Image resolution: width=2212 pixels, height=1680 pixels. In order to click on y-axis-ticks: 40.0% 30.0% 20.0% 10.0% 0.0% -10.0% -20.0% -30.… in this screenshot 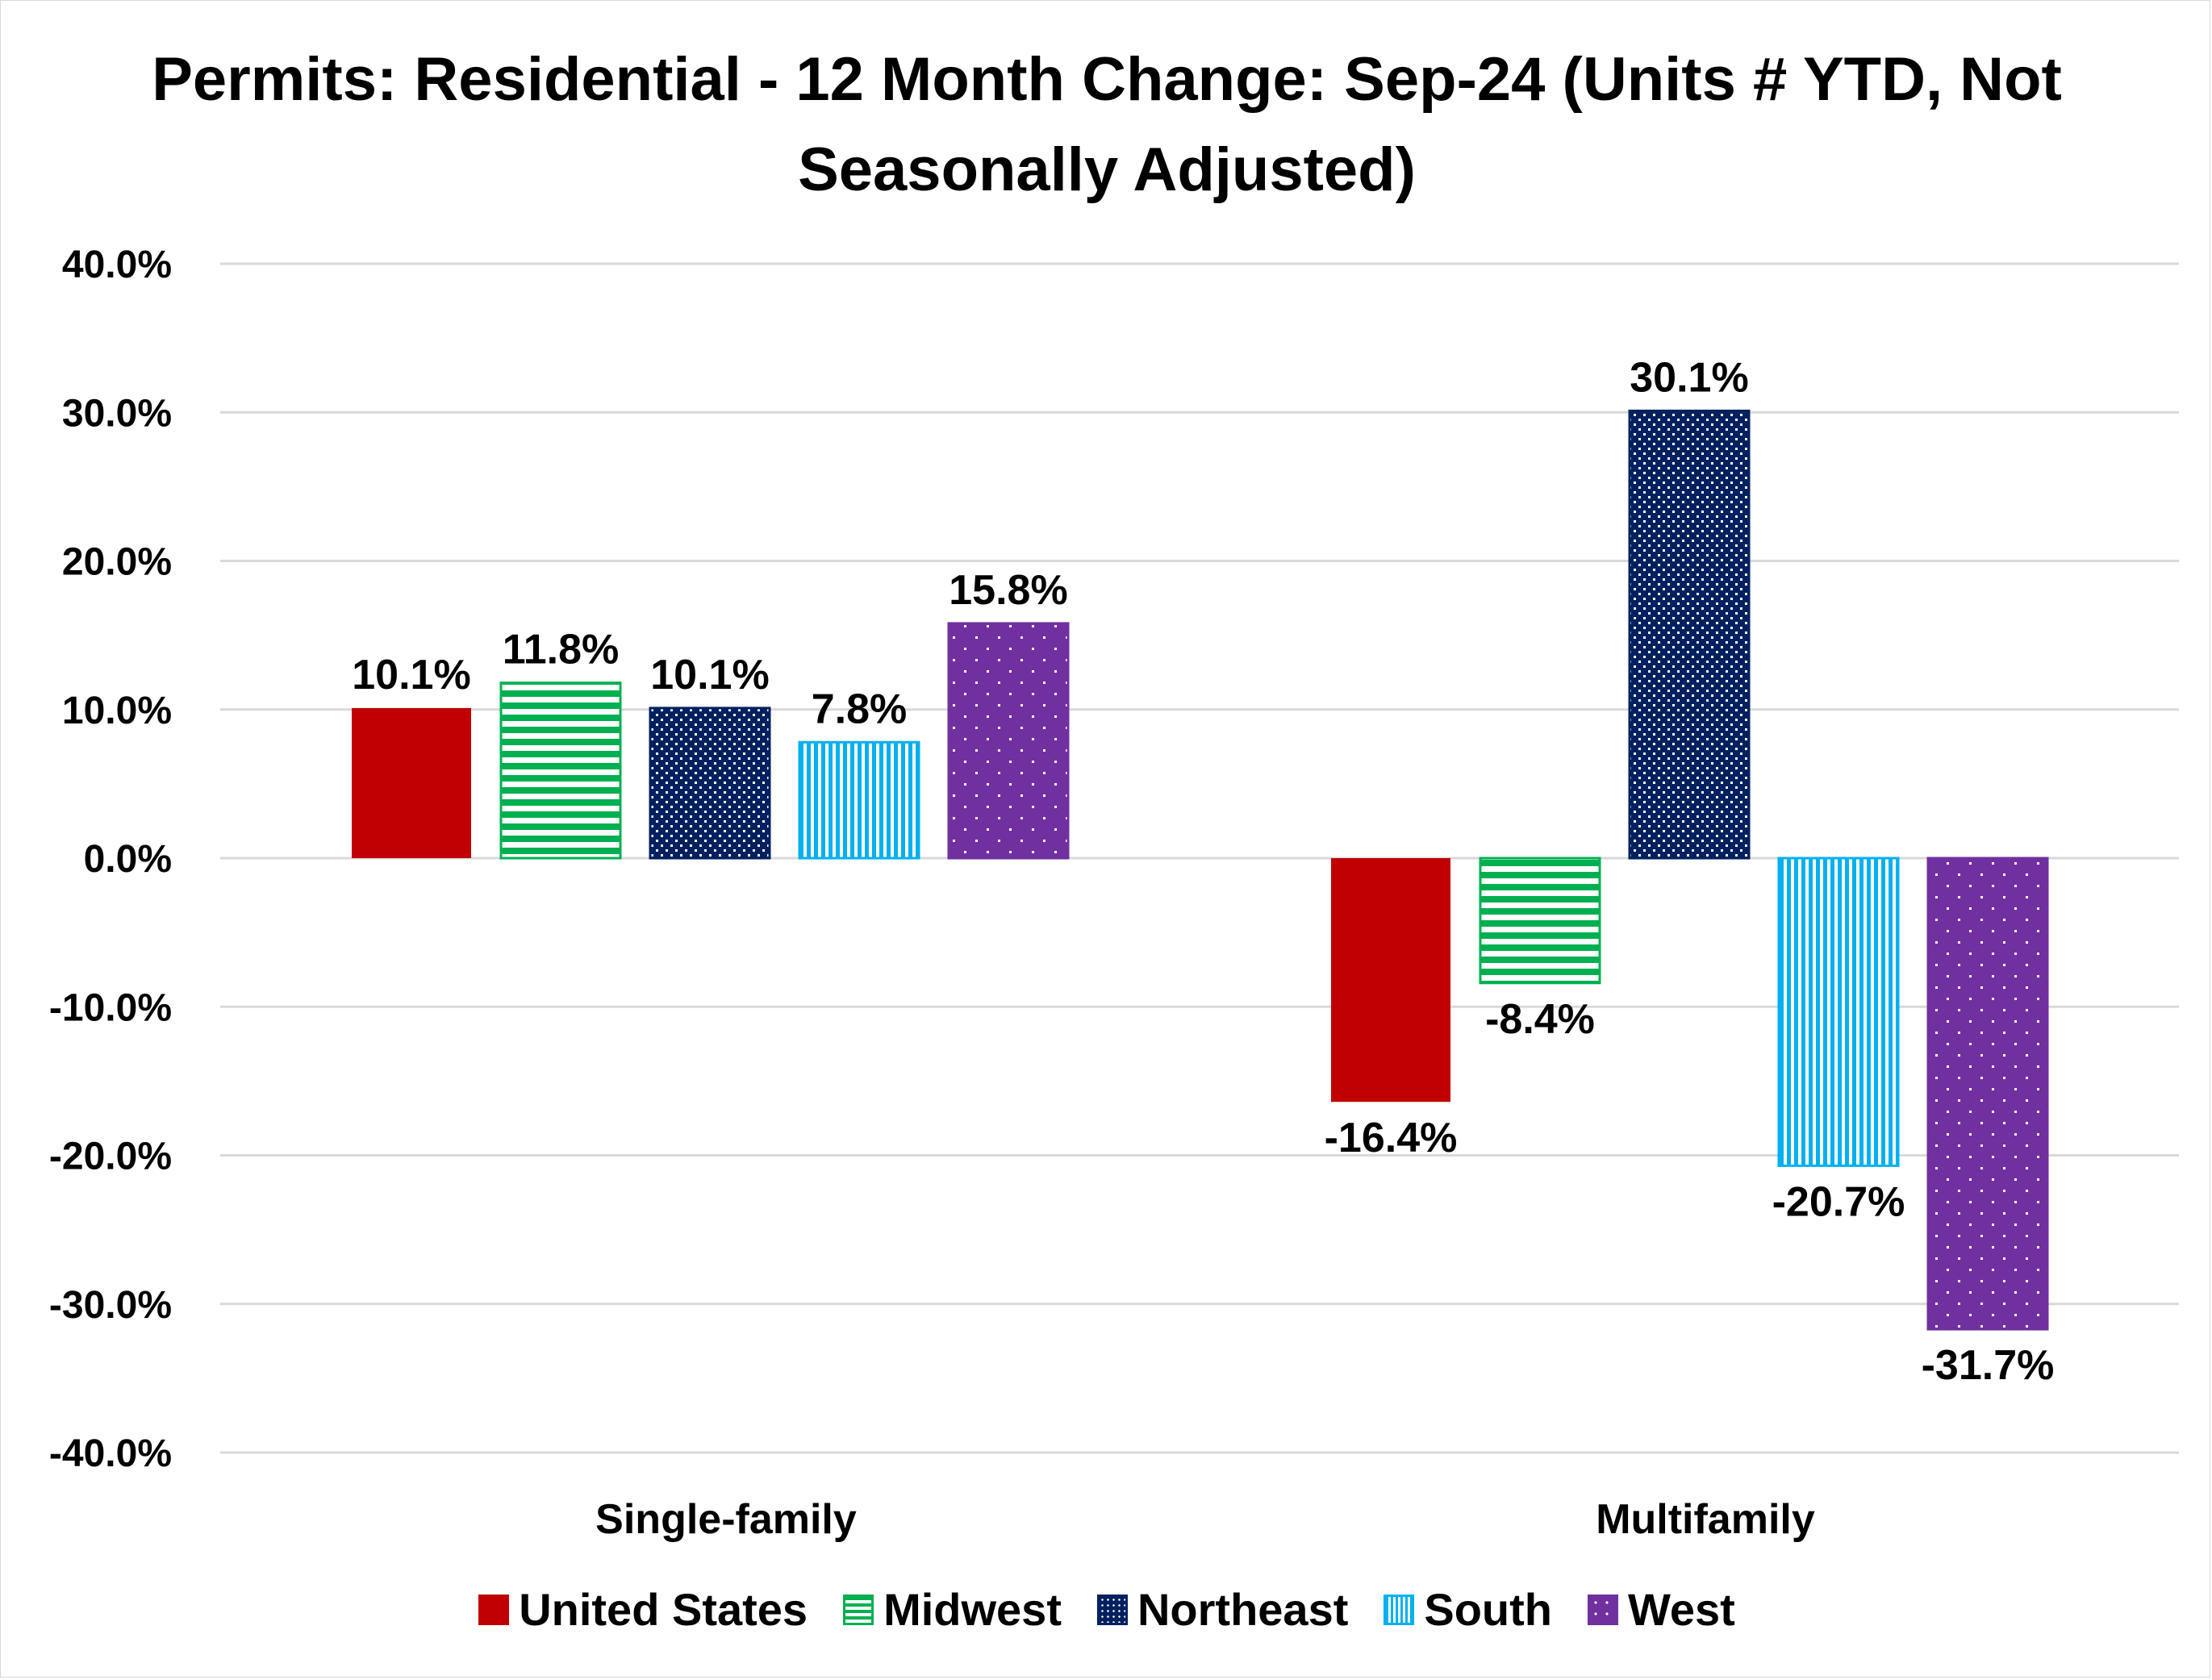, I will do `click(110, 860)`.